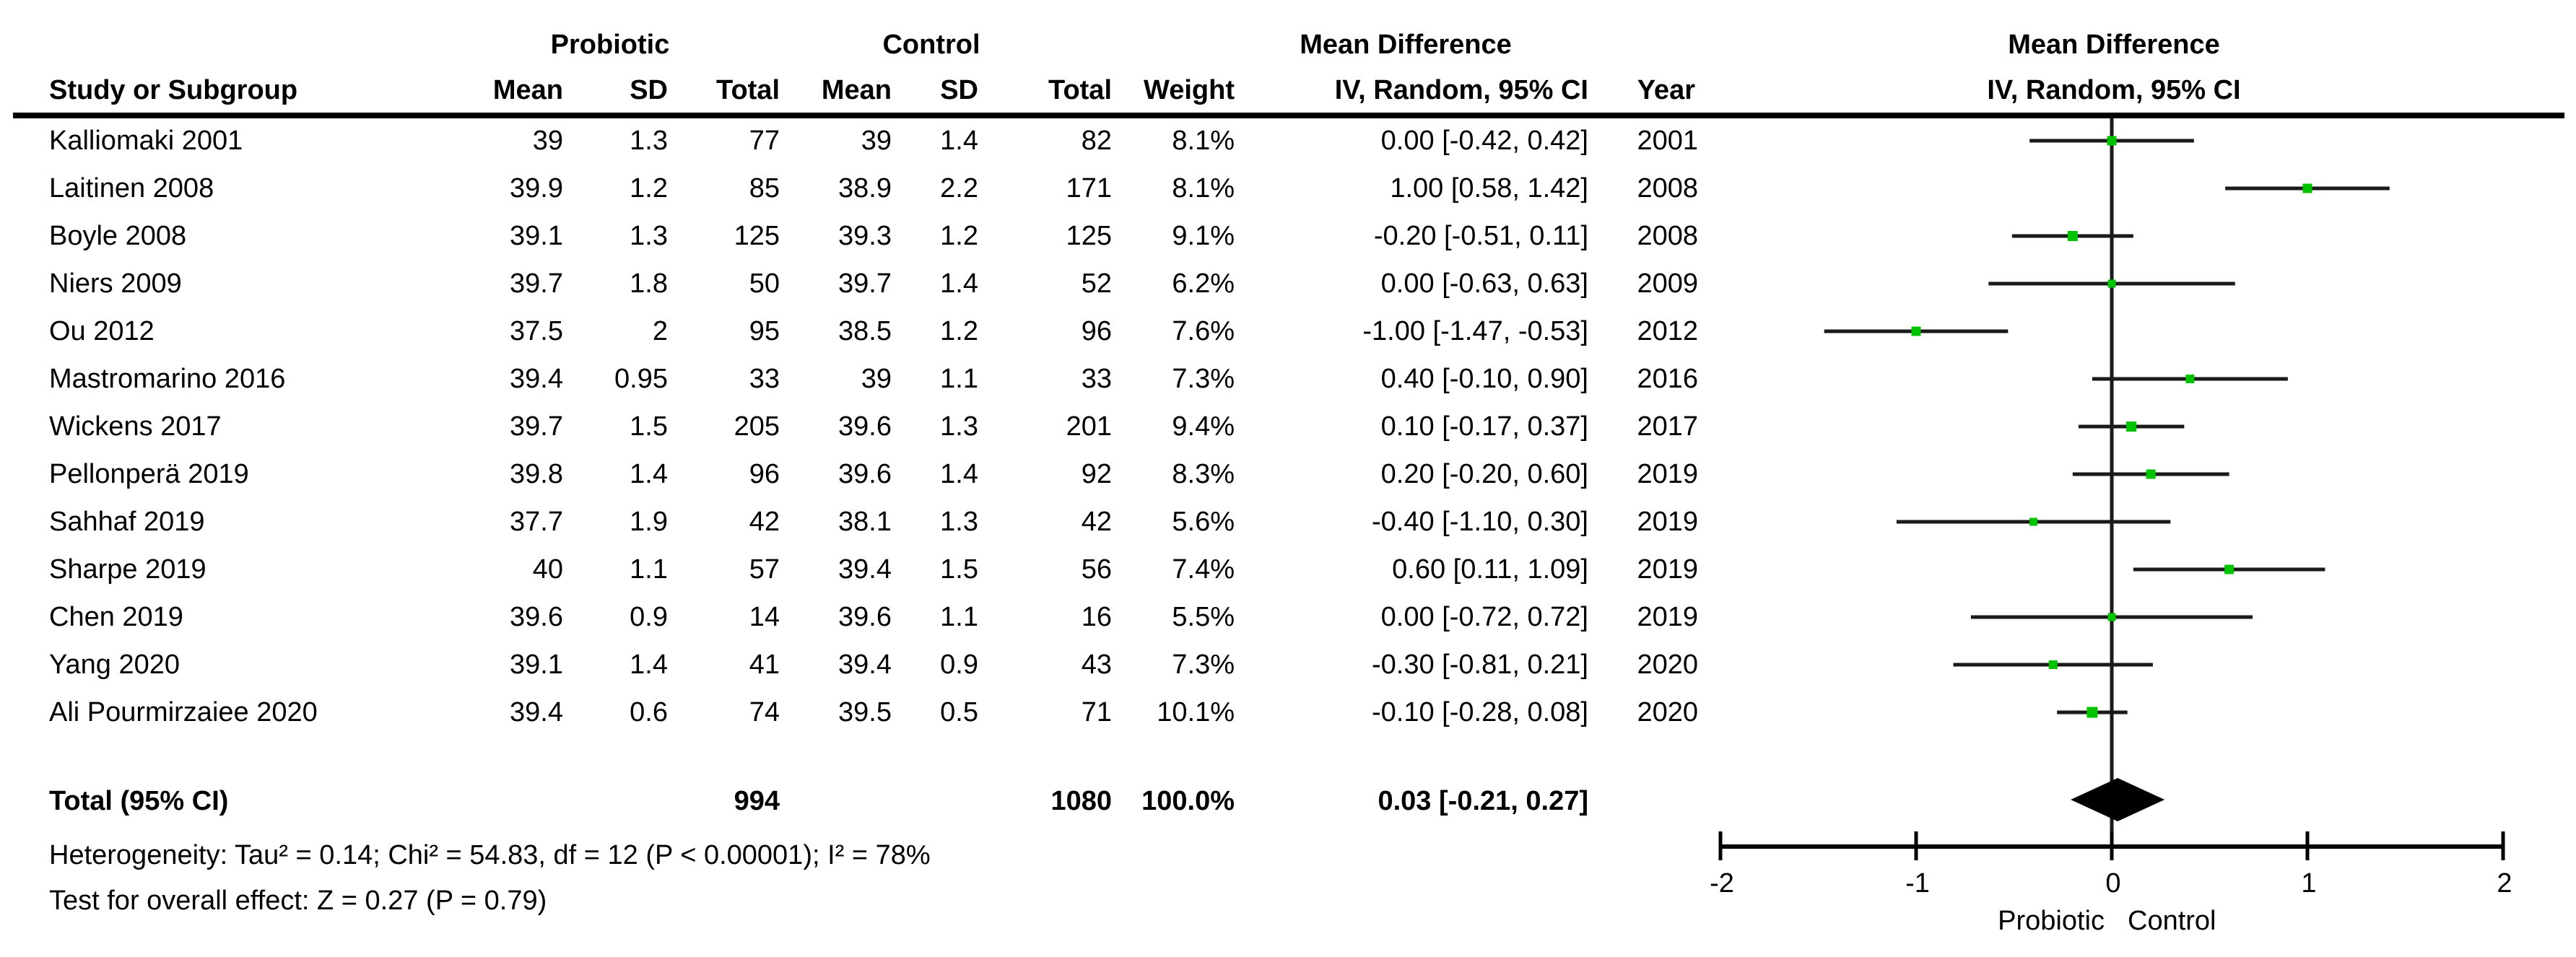 This screenshot has height=957, width=2576. Describe the element at coordinates (115, 283) in the screenshot. I see `study-row-name: Niers 2009` at that location.